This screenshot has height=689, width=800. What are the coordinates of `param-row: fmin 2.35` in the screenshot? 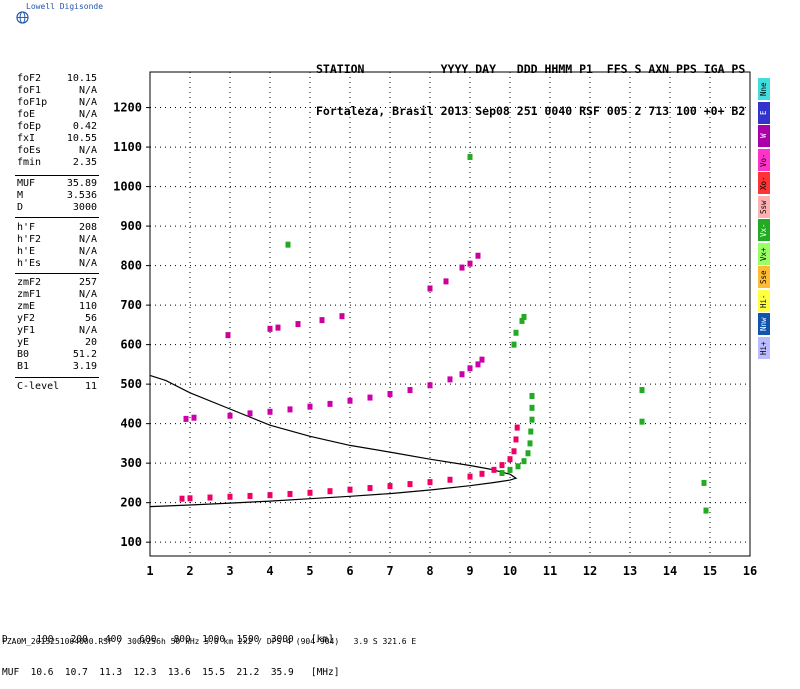 It's located at (57, 163).